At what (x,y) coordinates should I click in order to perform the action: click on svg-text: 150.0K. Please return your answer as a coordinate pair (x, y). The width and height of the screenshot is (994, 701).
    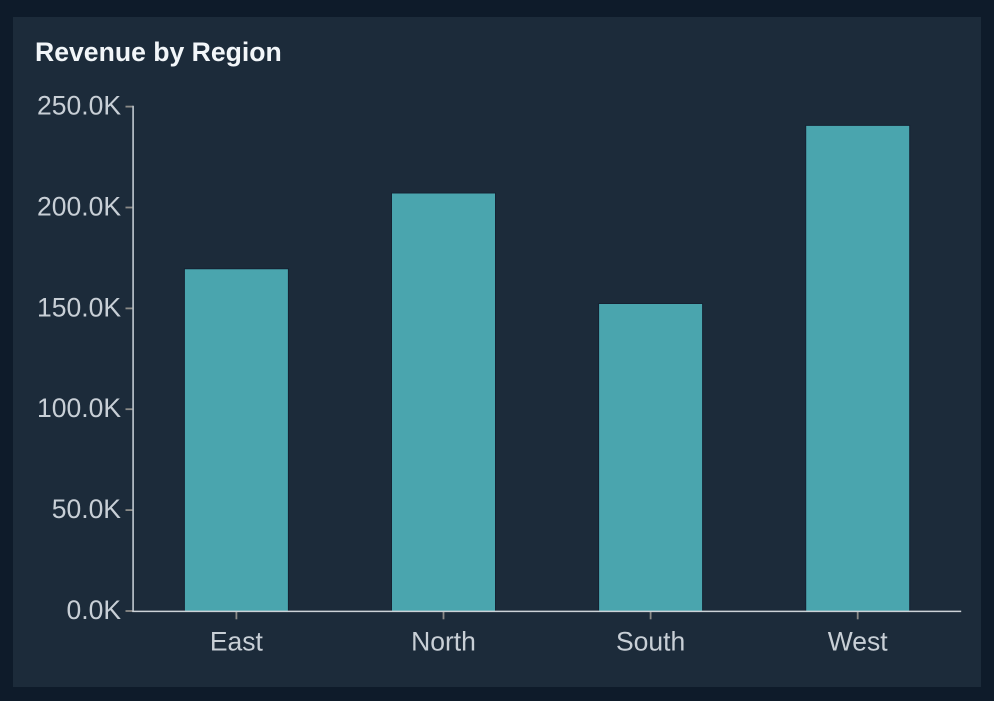
    Looking at the image, I should click on (79, 307).